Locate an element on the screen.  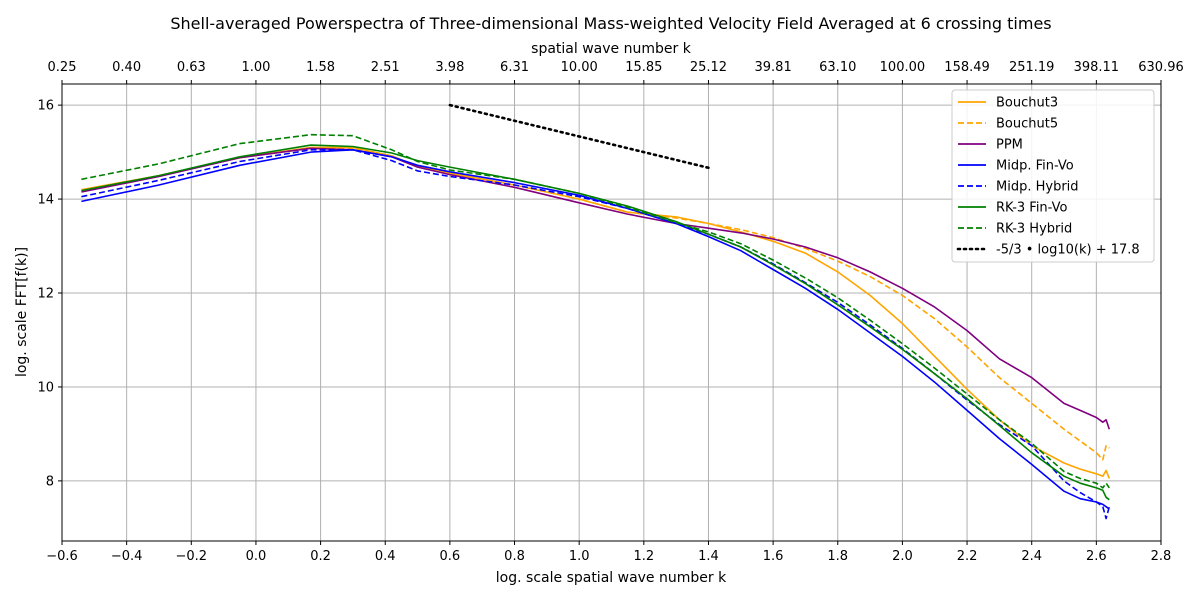
legend-box is located at coordinates (1053, 176).